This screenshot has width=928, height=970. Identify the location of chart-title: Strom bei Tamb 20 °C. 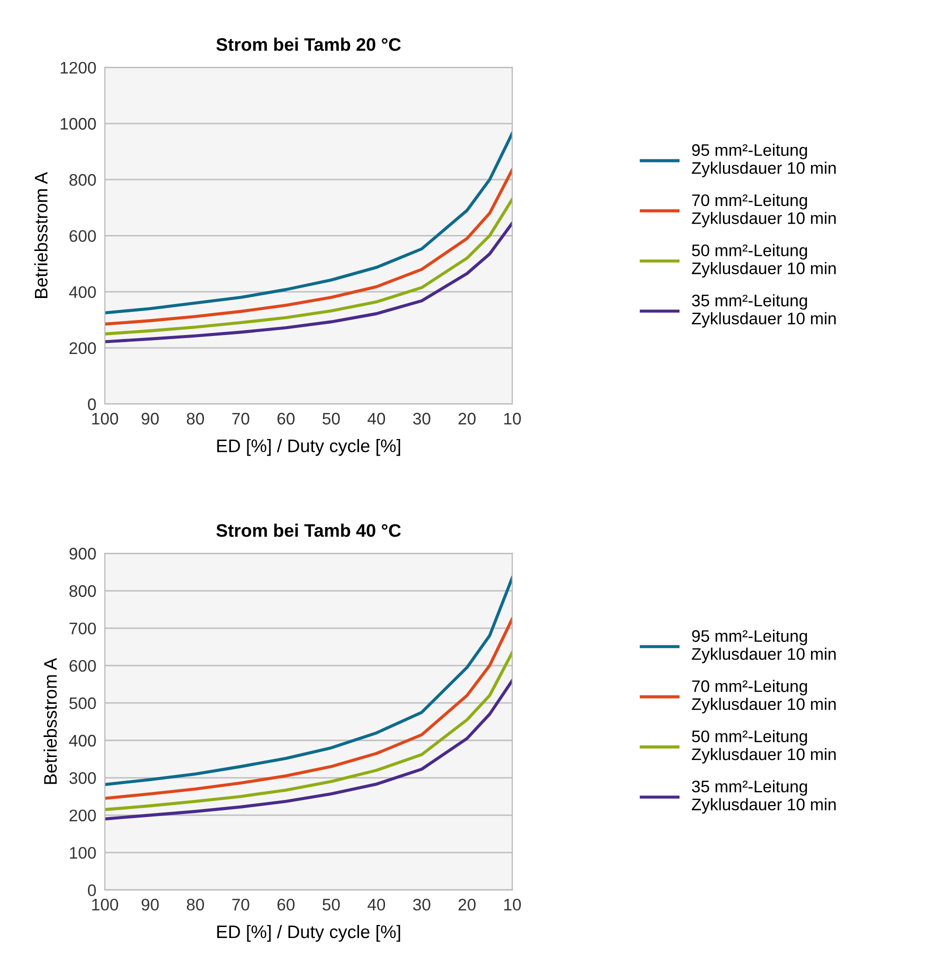
(308, 44).